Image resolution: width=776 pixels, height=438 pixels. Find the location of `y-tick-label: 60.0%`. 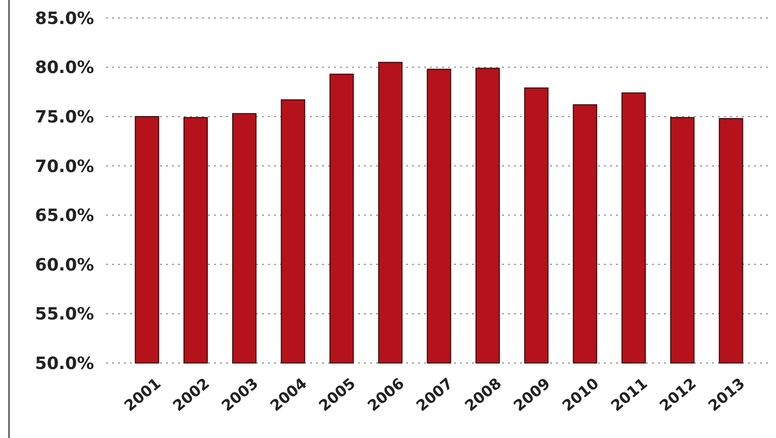

y-tick-label: 60.0% is located at coordinates (64, 265).